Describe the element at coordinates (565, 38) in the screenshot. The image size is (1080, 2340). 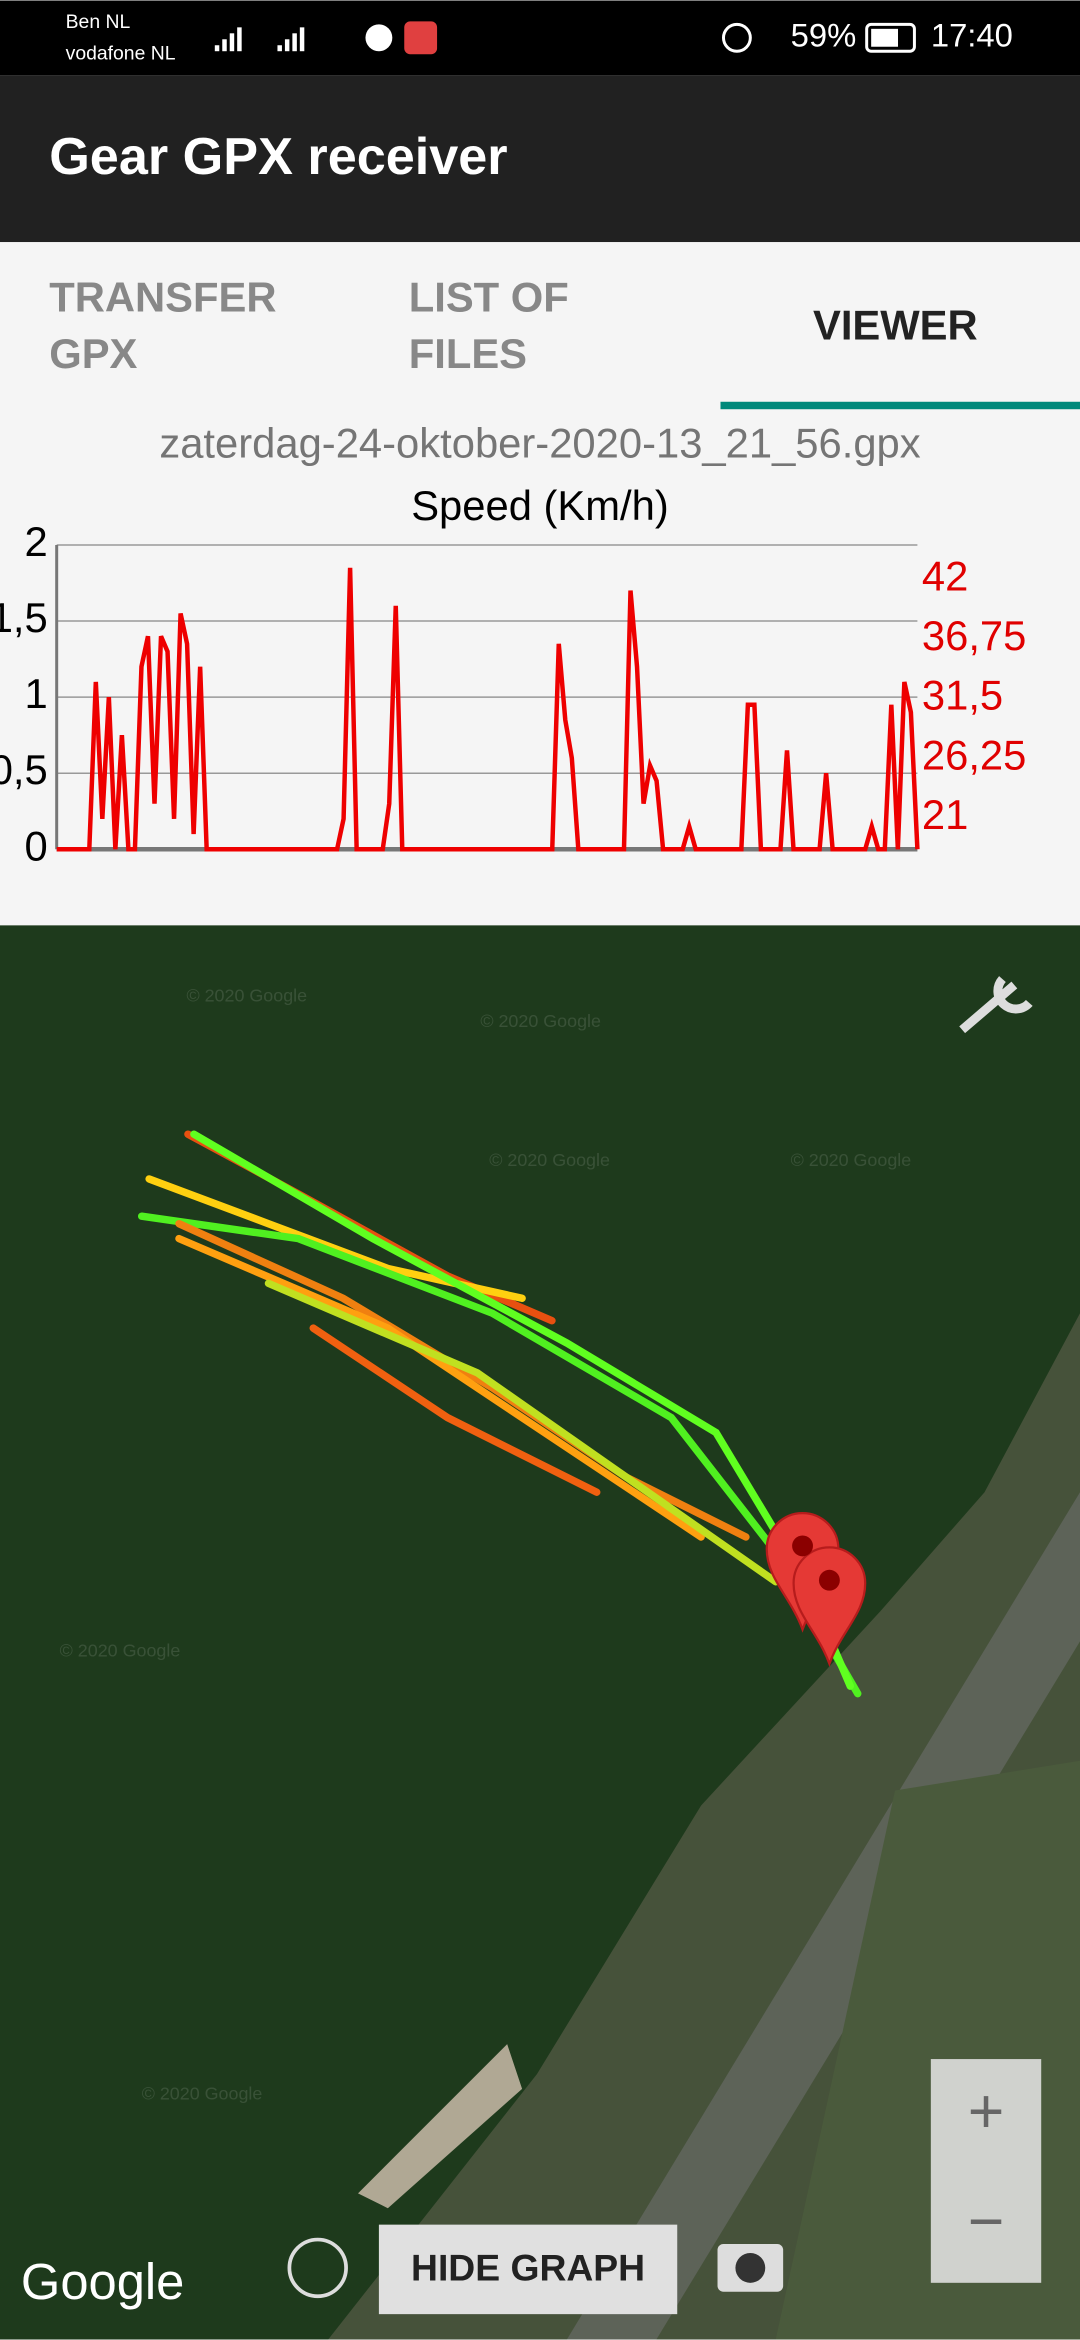
I see `signal-icons` at that location.